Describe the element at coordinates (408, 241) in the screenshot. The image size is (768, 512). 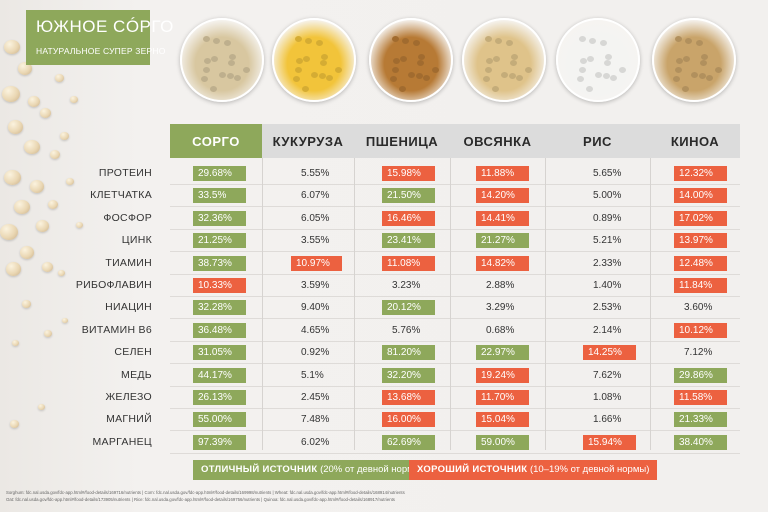
I see `value-cell: 23.41%` at that location.